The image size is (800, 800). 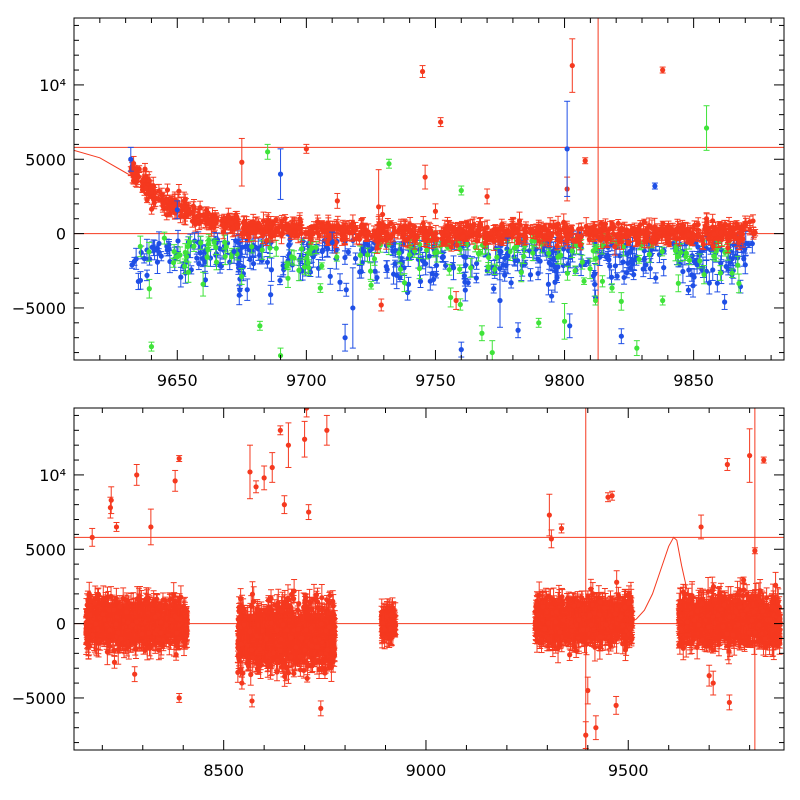 What do you see at coordinates (39, 308) in the screenshot?
I see `y-tick-label: −5000` at bounding box center [39, 308].